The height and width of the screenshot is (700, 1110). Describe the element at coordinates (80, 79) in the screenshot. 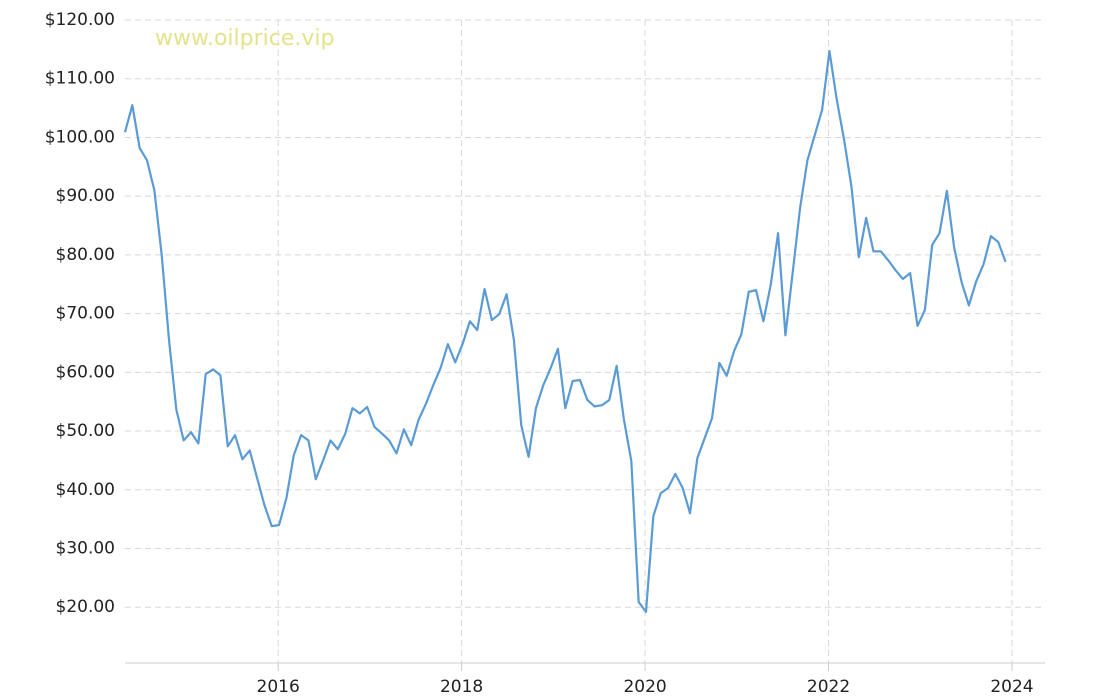

I see `y-tick-label: $110.00` at that location.